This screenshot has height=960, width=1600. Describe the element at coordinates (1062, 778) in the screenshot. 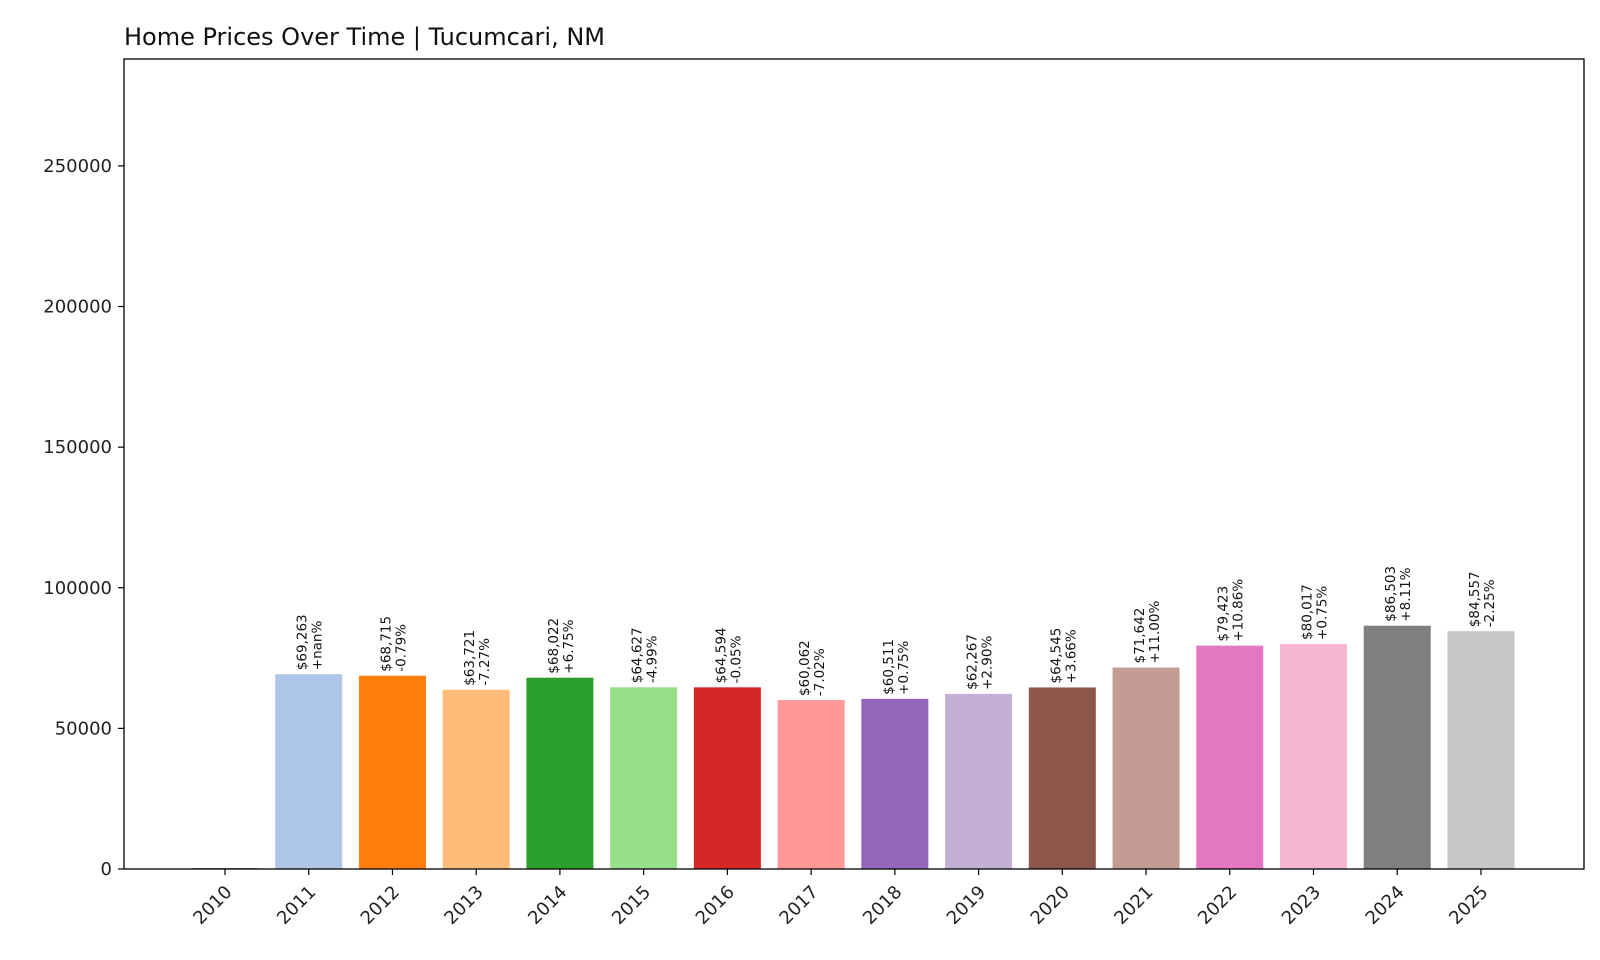

I see `bar-2020` at that location.